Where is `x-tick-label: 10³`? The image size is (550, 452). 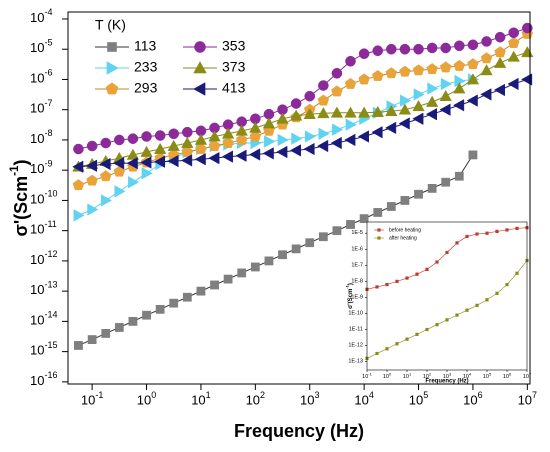 x-tick-label: 10³ is located at coordinates (447, 376).